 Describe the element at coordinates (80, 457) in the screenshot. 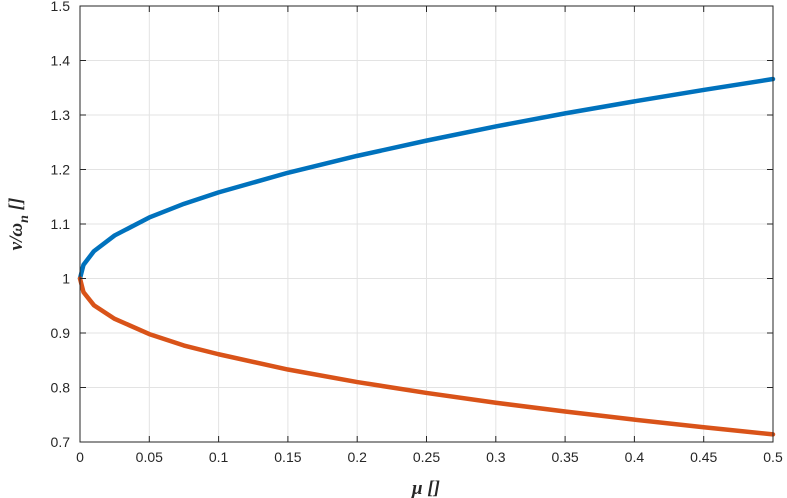

I see `x-tick-label: 0` at that location.